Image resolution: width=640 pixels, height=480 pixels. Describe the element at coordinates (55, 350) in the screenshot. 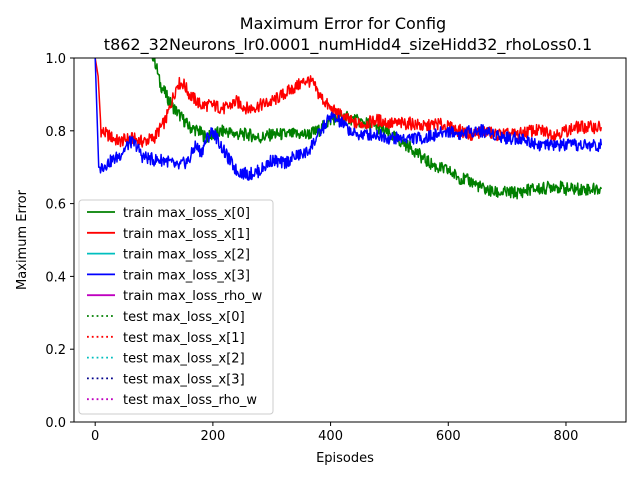

I see `y-tick-label: 0.2` at that location.